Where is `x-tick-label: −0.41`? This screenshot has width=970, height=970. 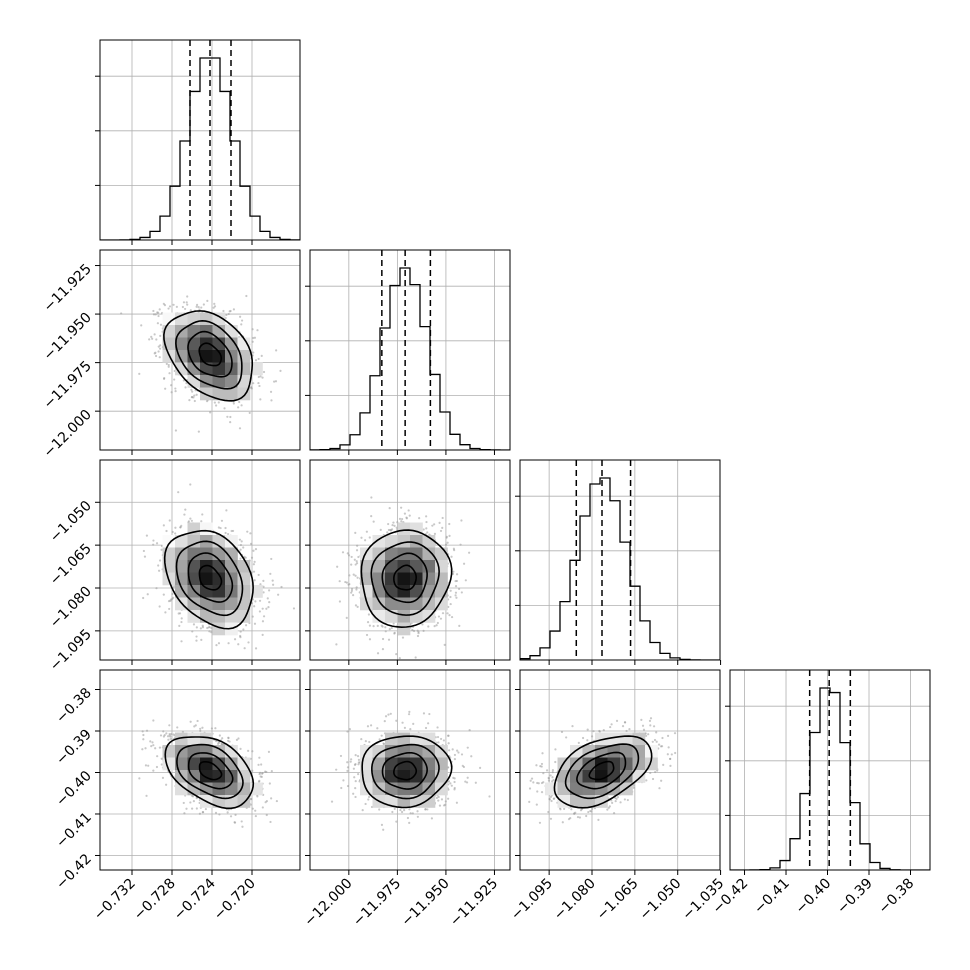
x-tick-label: −0.41 is located at coordinates (772, 897).